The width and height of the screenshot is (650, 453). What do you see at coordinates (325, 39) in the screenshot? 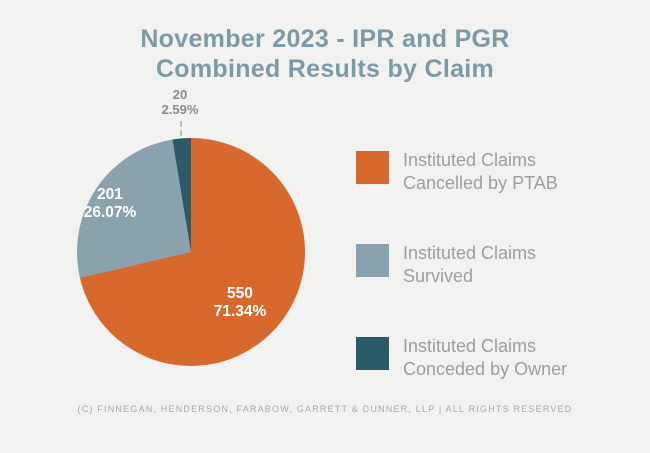
I see `chart-title-line1: November 2023 - IPR and PGR` at bounding box center [325, 39].